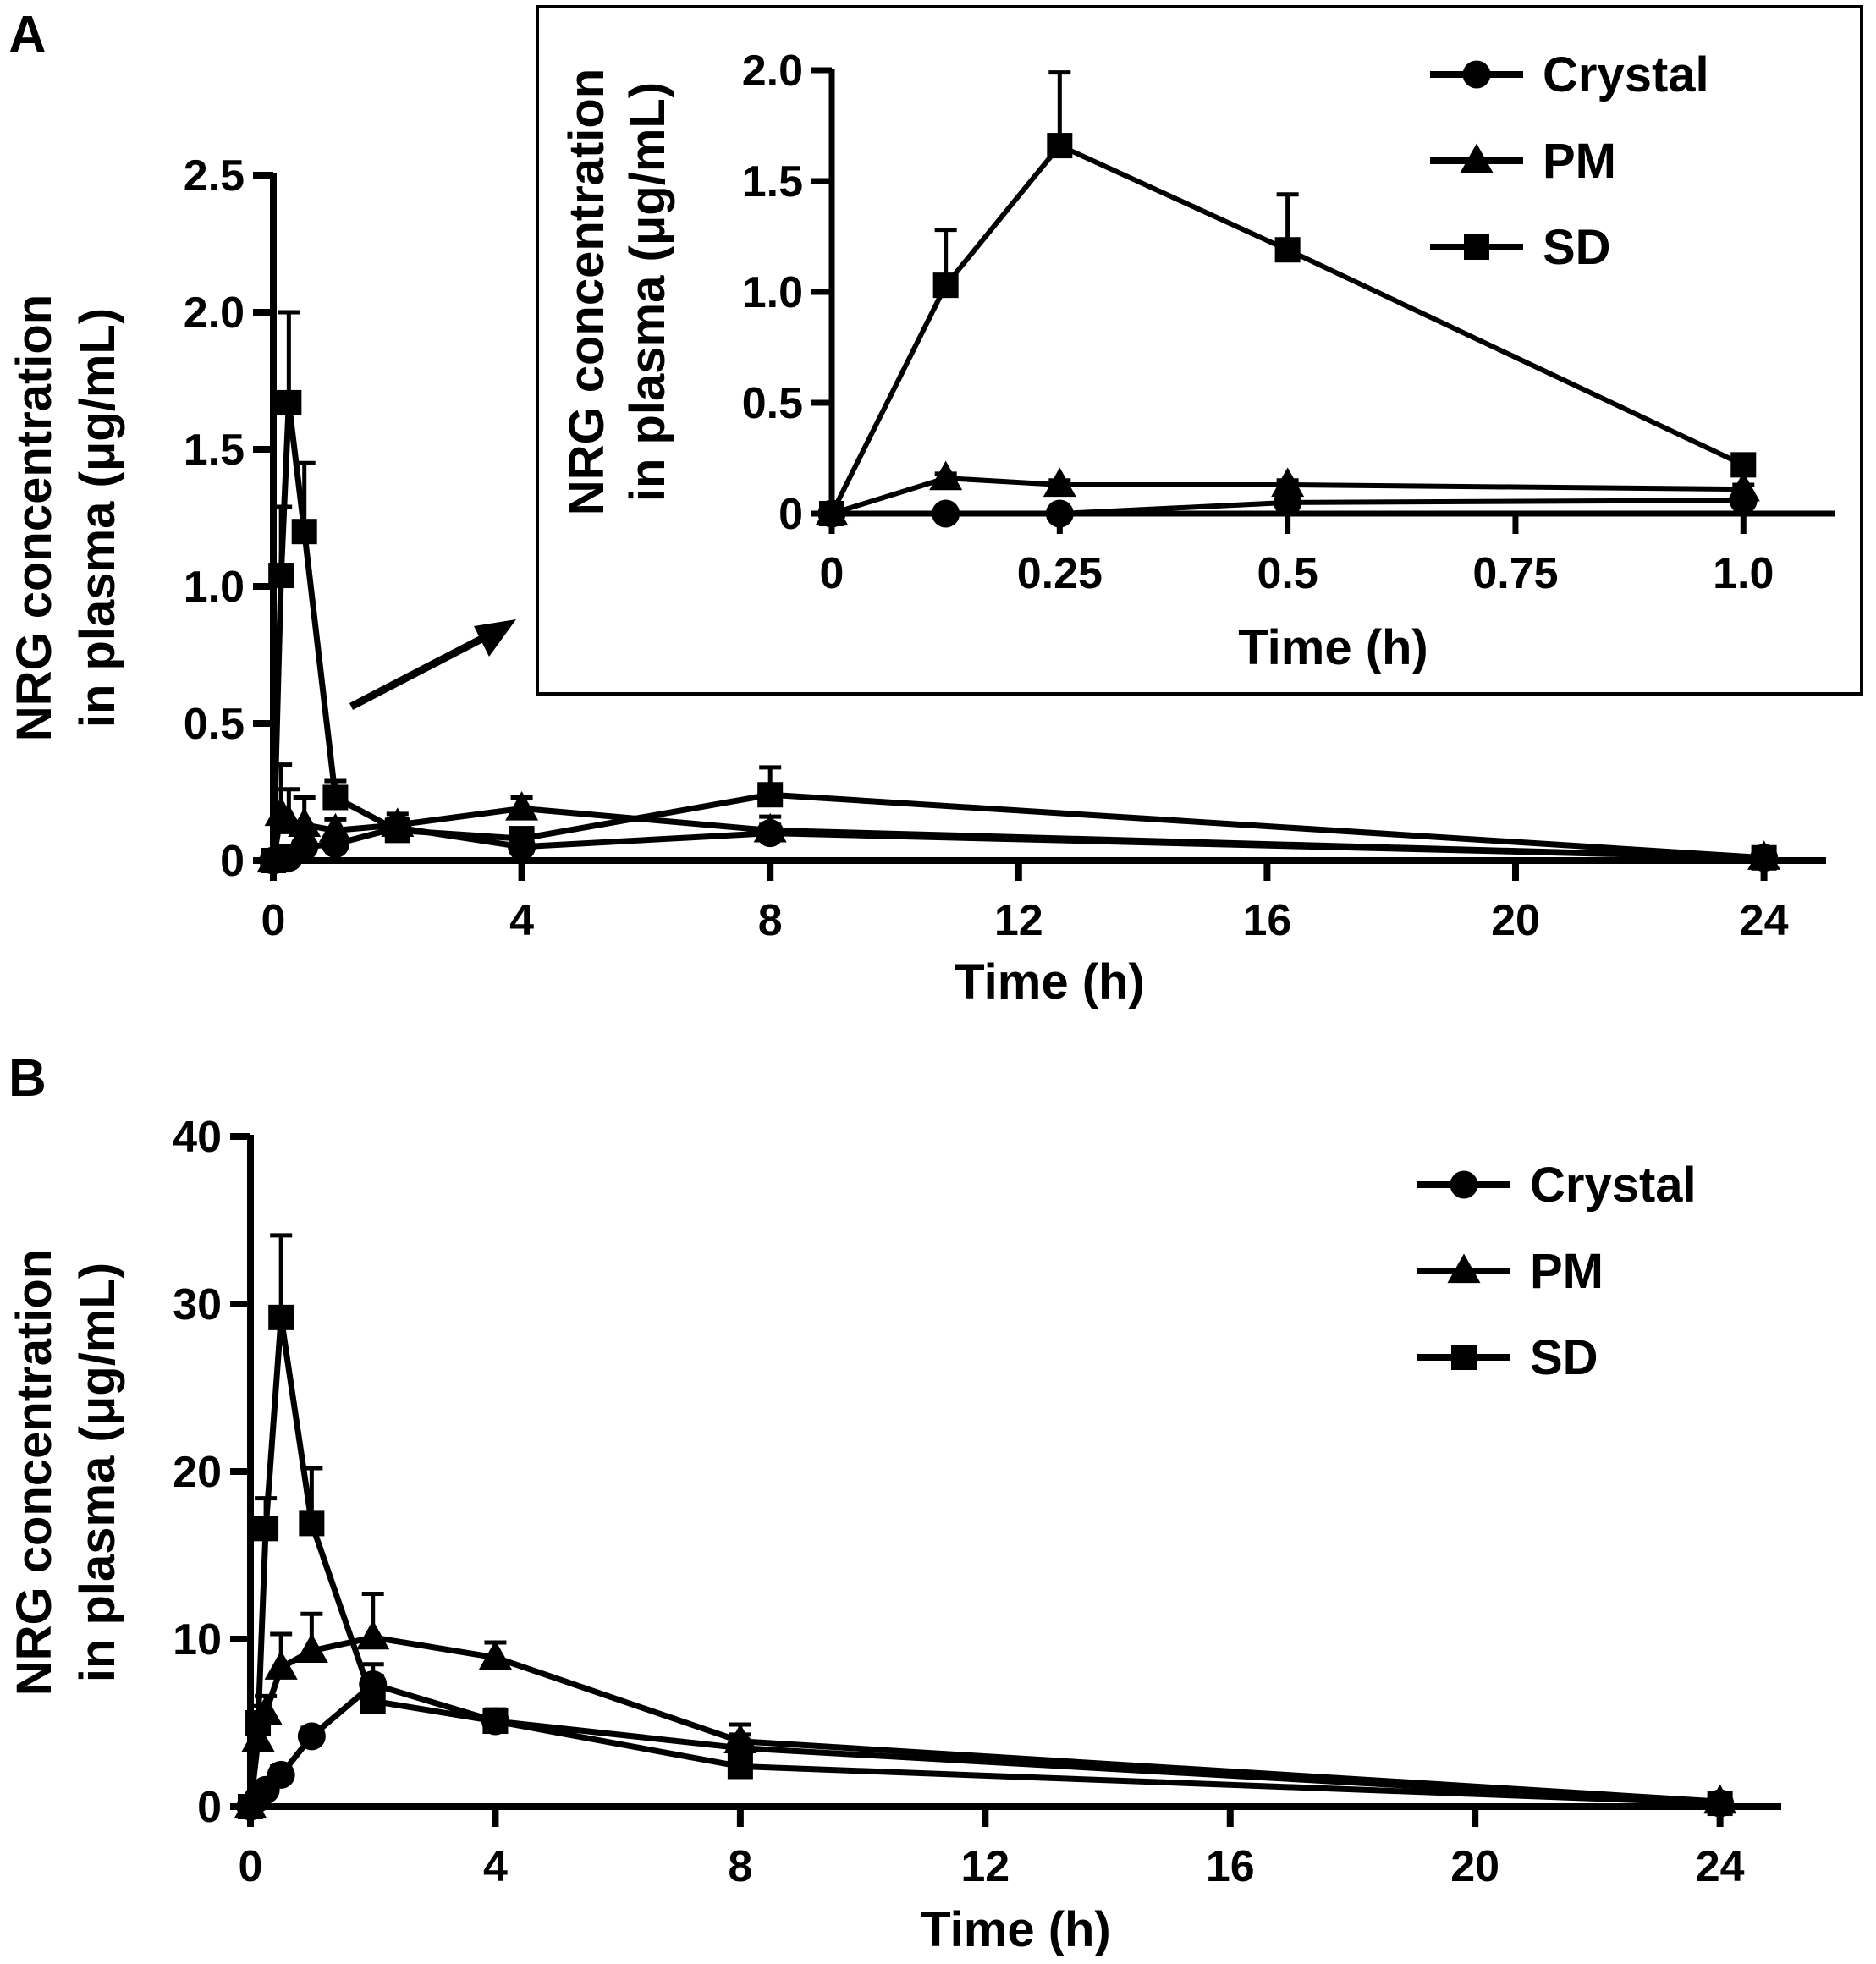 This screenshot has height=1964, width=1876. I want to click on panel-label: A, so click(28, 35).